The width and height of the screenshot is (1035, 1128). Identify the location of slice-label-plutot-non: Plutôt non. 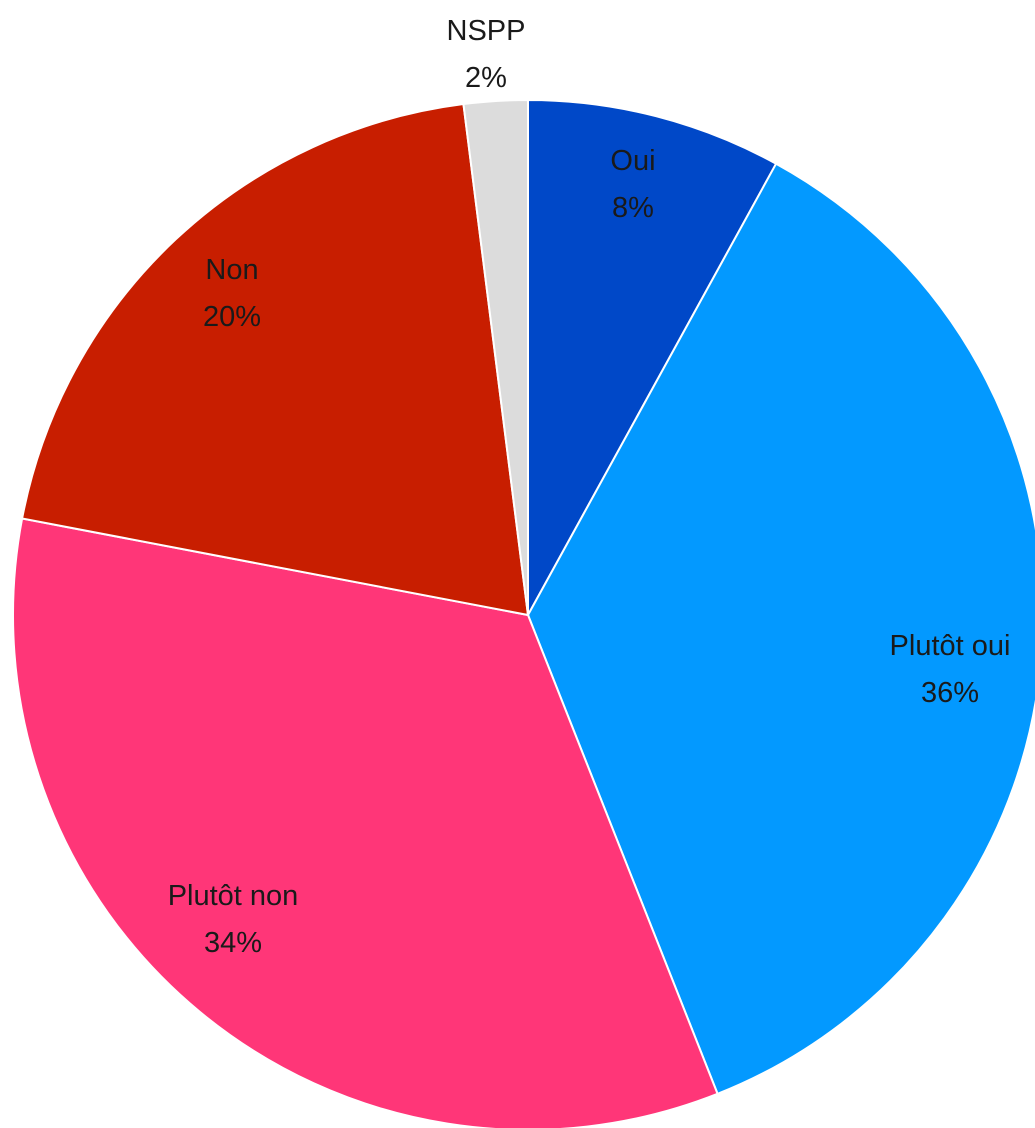
(233, 896).